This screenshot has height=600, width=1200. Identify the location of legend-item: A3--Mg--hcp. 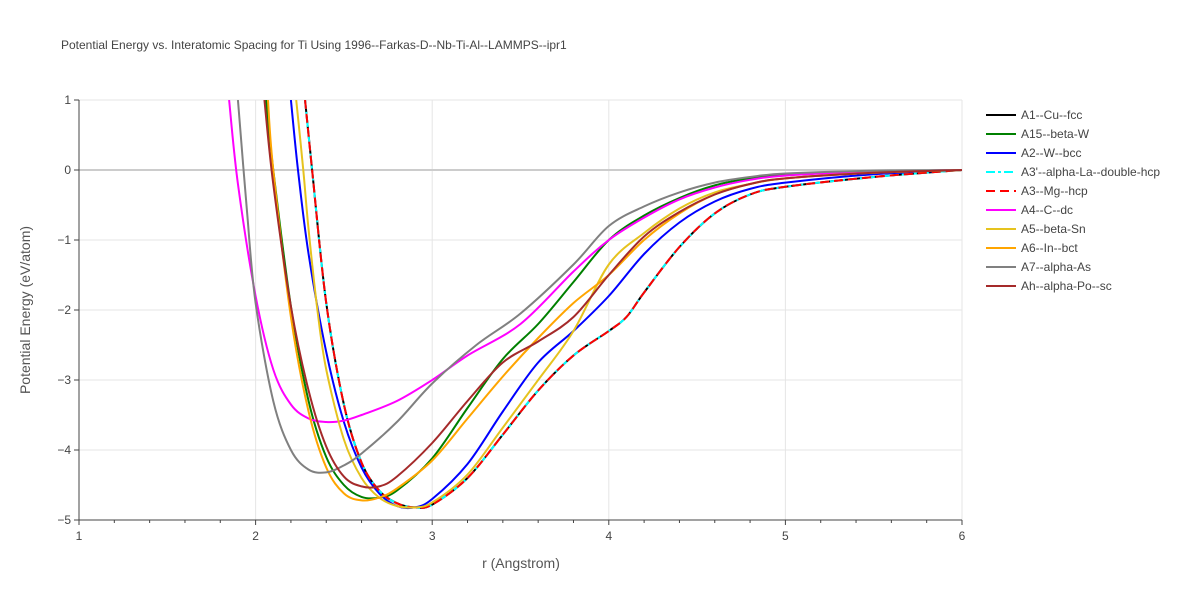
(1037, 191).